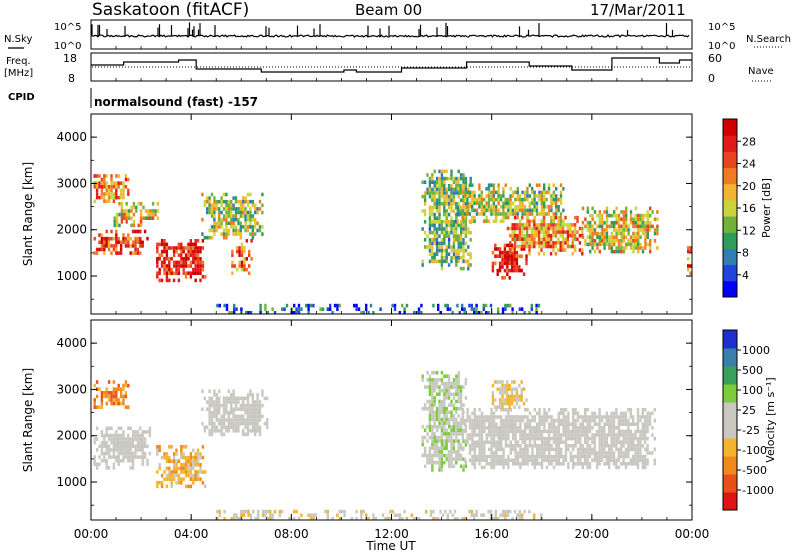  I want to click on colorbar-tick-label: 25, so click(749, 410).